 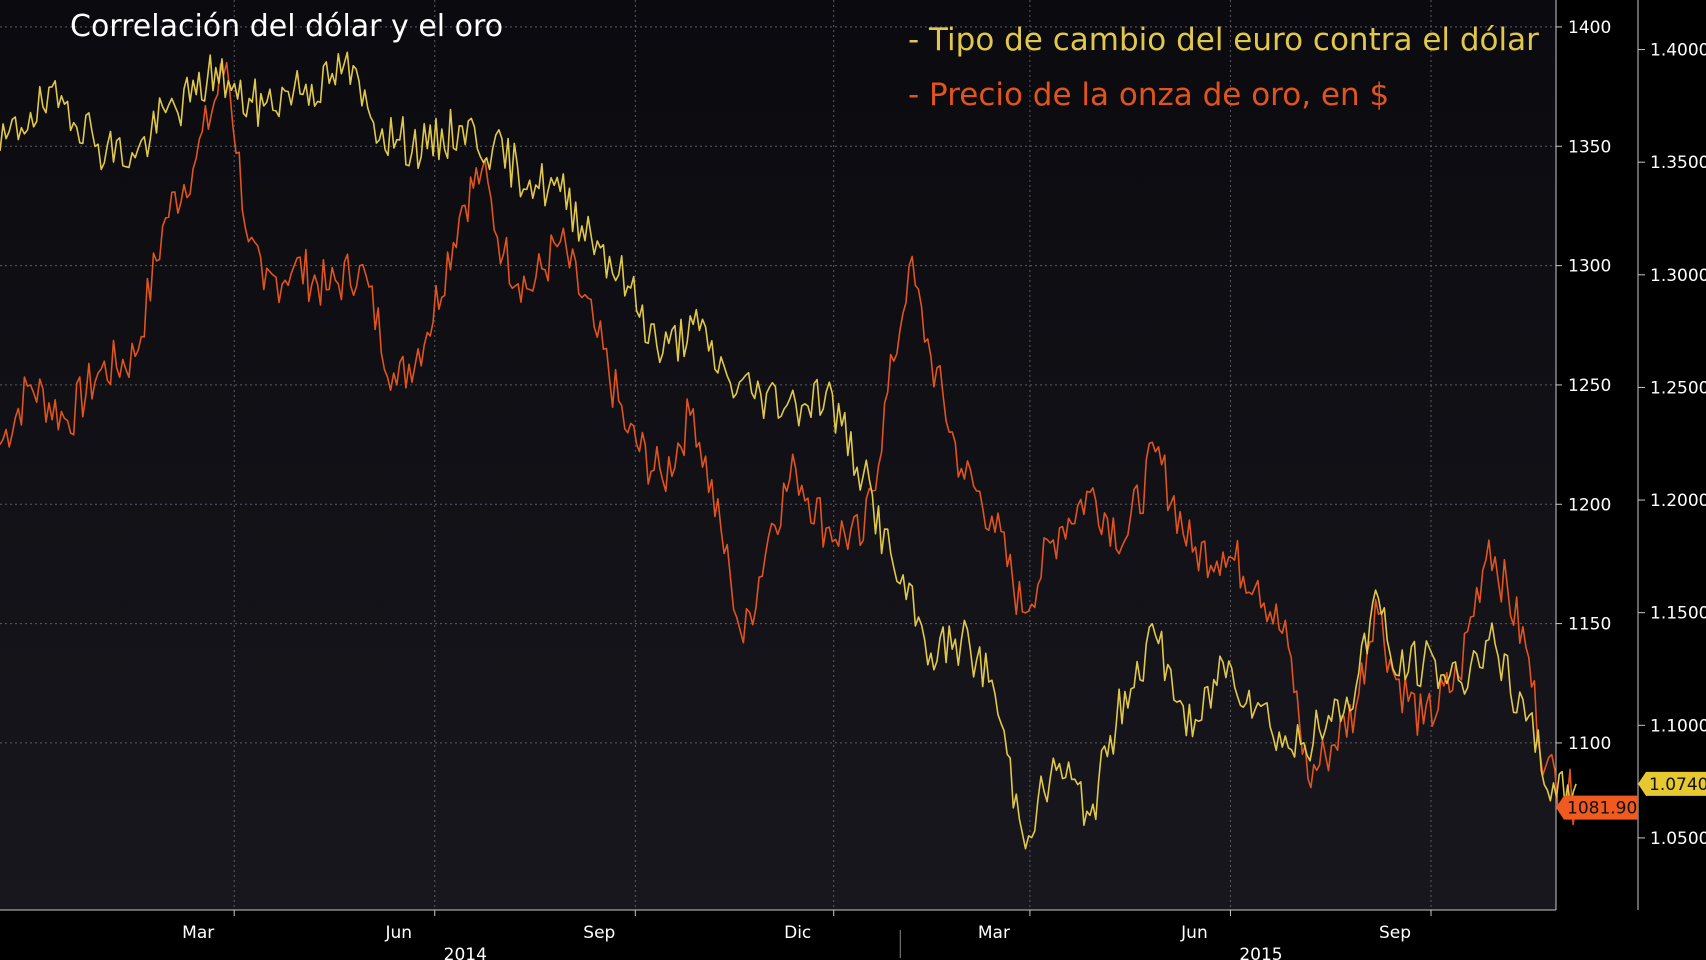 I want to click on gold-tick-label: 1300, so click(x=1589, y=267).